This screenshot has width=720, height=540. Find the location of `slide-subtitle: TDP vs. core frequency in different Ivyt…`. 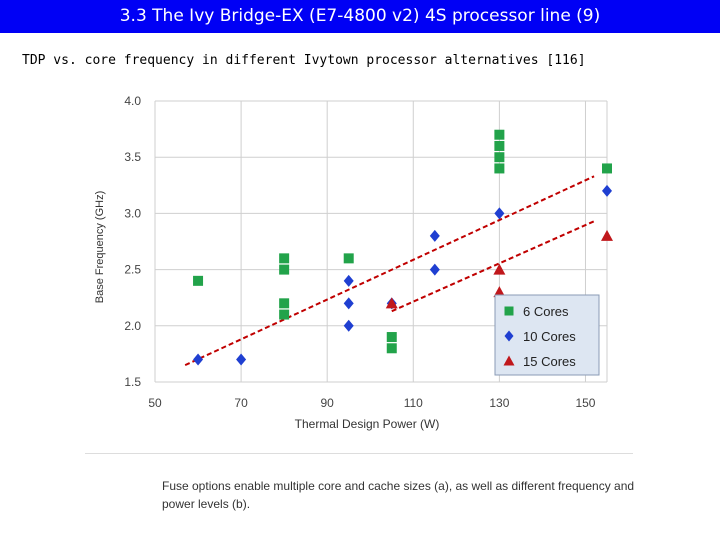

slide-subtitle: TDP vs. core frequency in different Ivyt… is located at coordinates (304, 60).